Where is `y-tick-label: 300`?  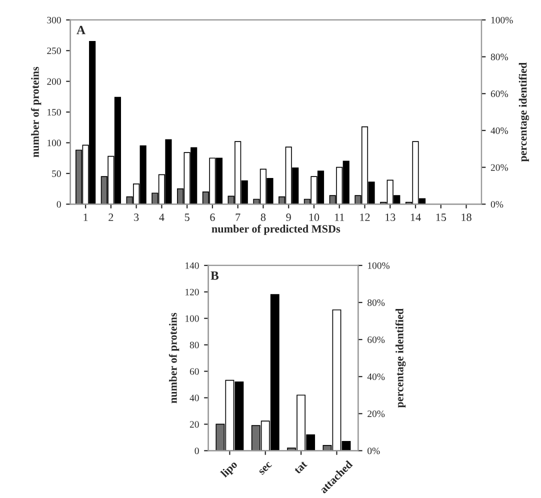
y-tick-label: 300 is located at coordinates (54, 20).